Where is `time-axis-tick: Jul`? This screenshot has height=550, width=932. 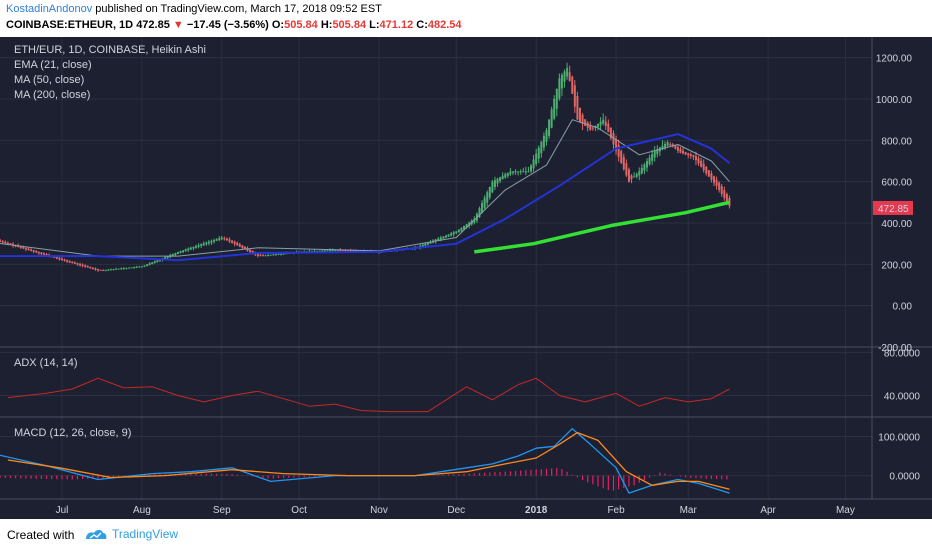
time-axis-tick: Jul is located at coordinates (62, 510).